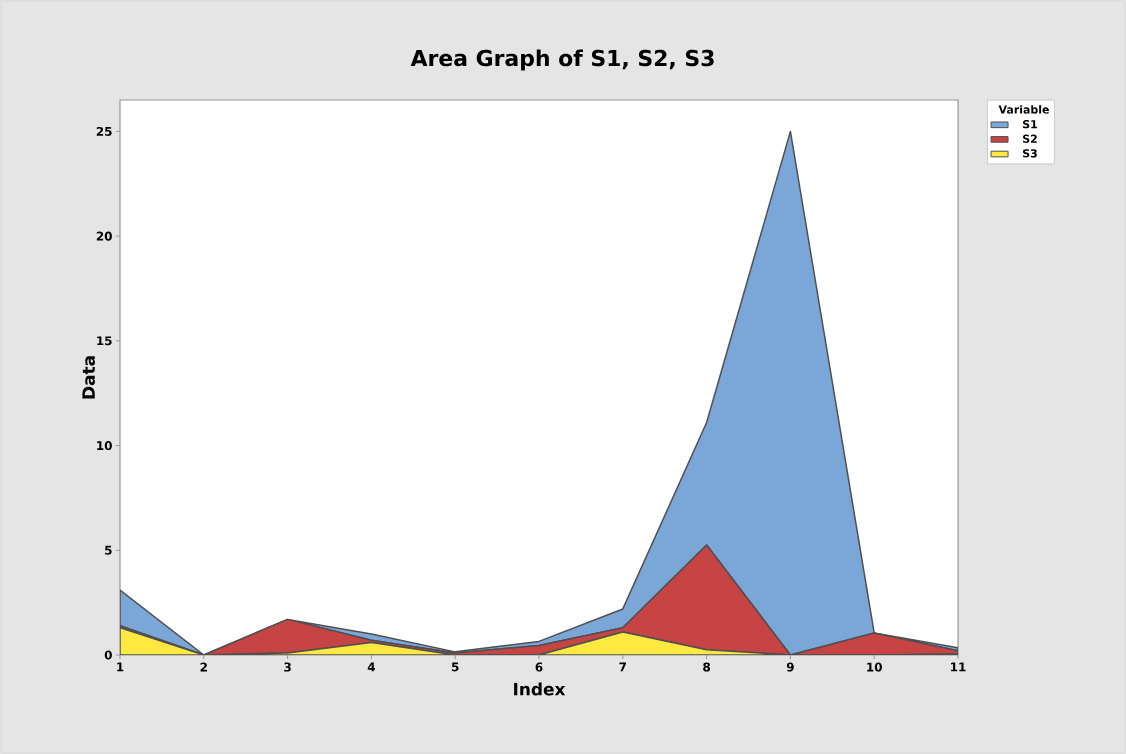 The image size is (1126, 754). What do you see at coordinates (120, 667) in the screenshot?
I see `x-tick-label: 1` at bounding box center [120, 667].